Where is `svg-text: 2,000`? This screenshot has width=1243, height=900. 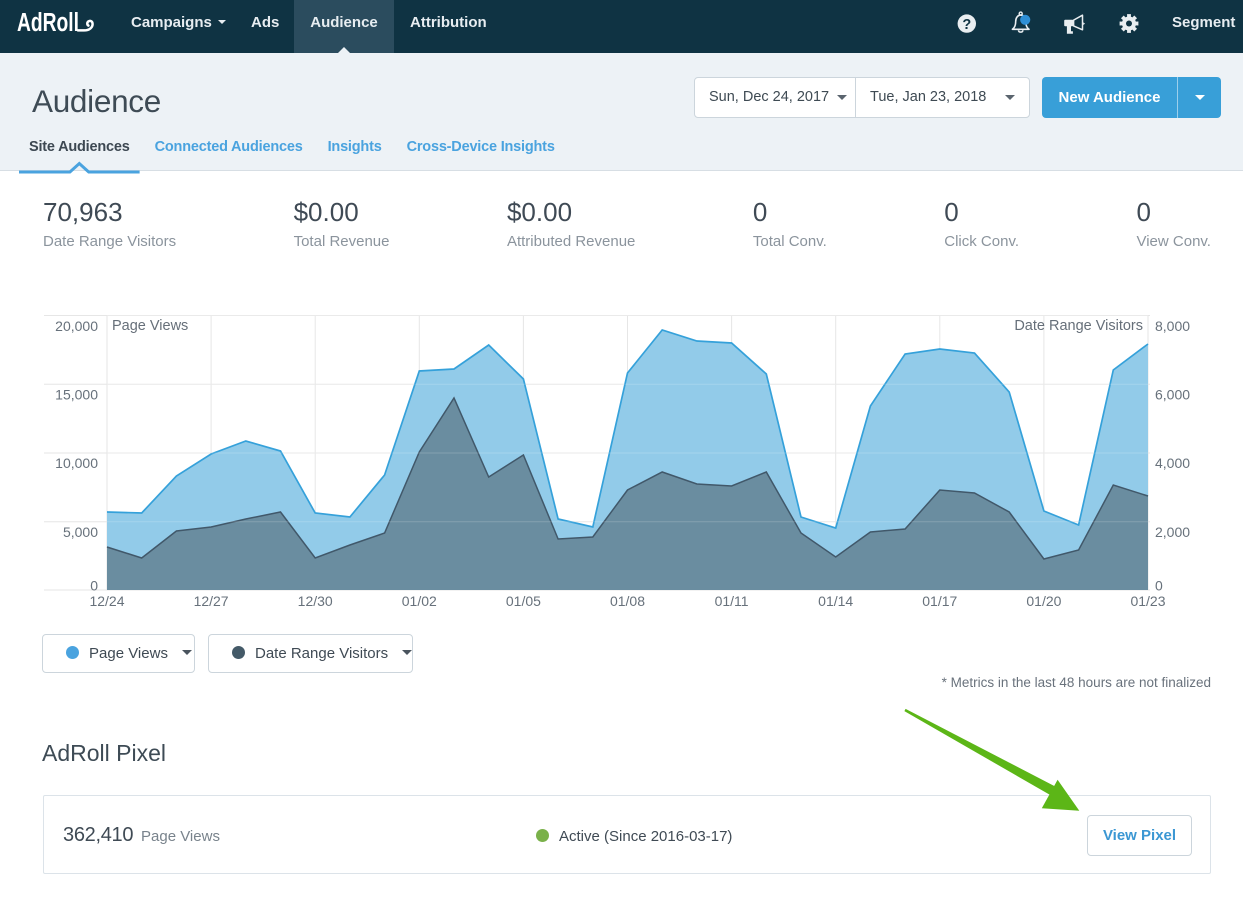 svg-text: 2,000 is located at coordinates (1172, 532).